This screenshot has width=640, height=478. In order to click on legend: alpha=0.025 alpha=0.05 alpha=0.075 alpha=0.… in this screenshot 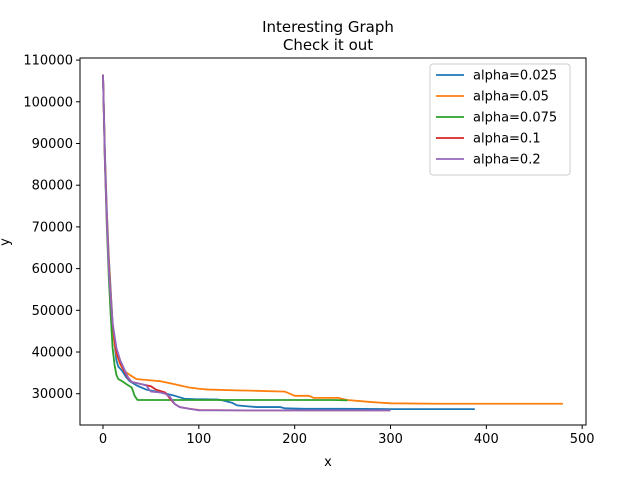, I will do `click(500, 119)`.